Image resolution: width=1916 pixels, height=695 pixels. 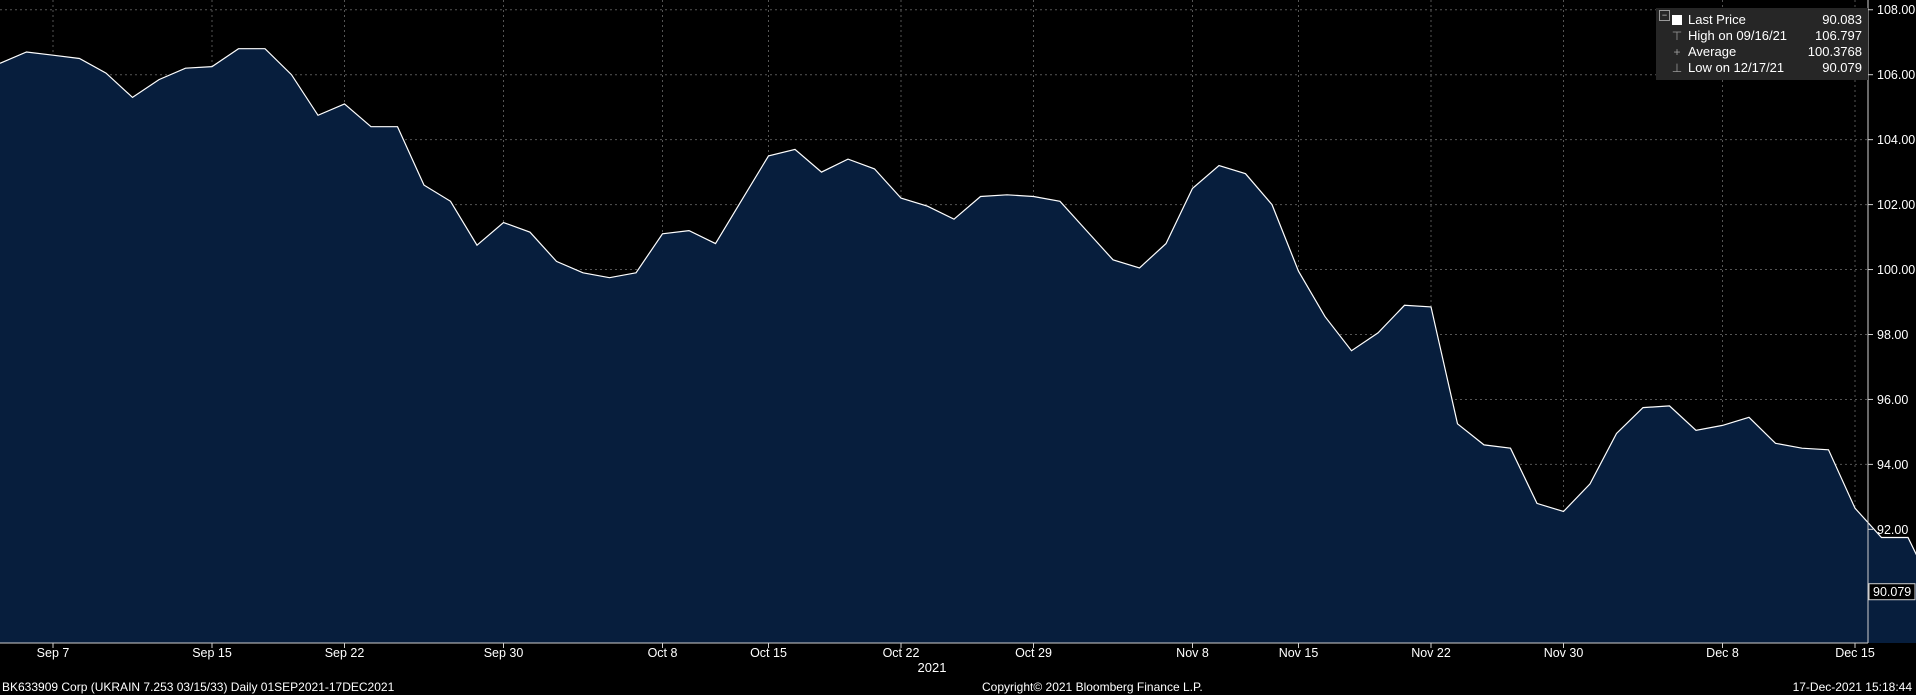 I want to click on legend-row-average: + Average 100.3768, so click(x=1762, y=52).